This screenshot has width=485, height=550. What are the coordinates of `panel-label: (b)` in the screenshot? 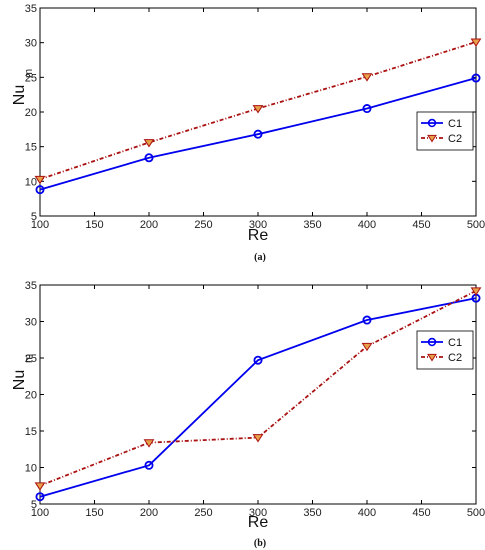 It's located at (260, 543).